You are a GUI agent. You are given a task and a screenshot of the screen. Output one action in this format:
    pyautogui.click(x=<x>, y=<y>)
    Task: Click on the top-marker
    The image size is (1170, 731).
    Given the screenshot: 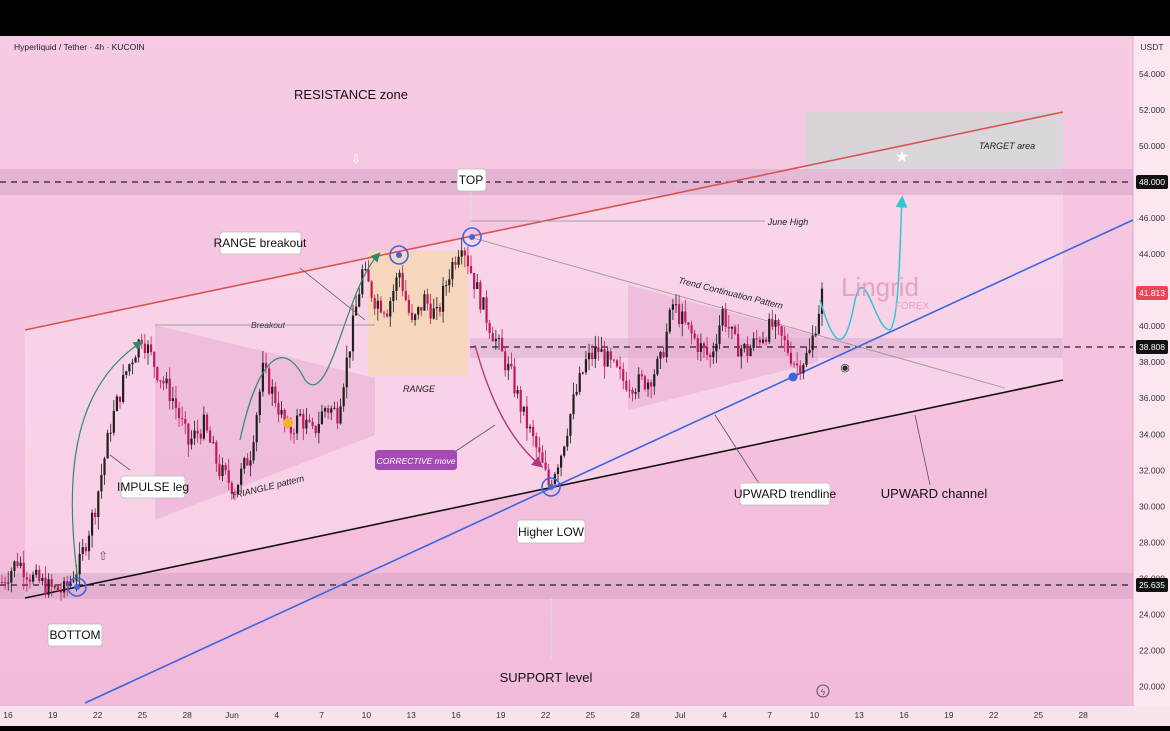 What is the action you would take?
    pyautogui.click(x=472, y=237)
    